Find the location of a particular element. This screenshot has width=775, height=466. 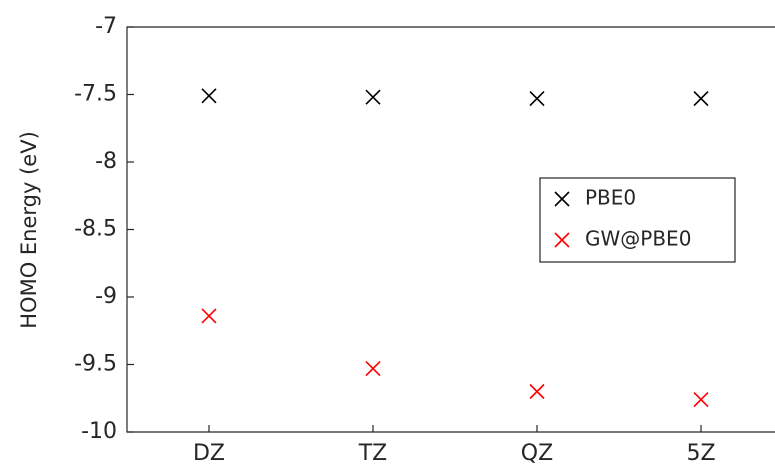

x-tick-label: TZ is located at coordinates (373, 453).